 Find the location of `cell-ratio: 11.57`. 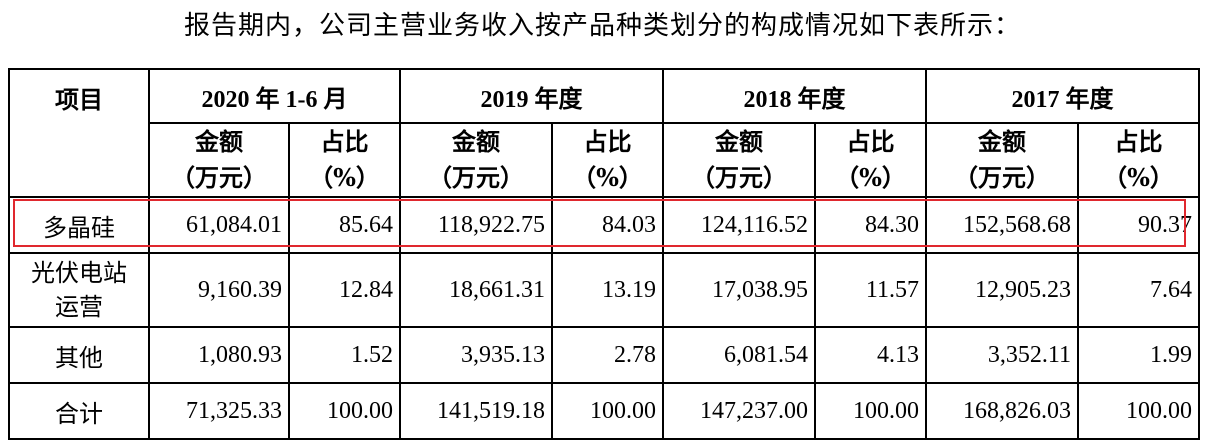

cell-ratio: 11.57 is located at coordinates (870, 290).